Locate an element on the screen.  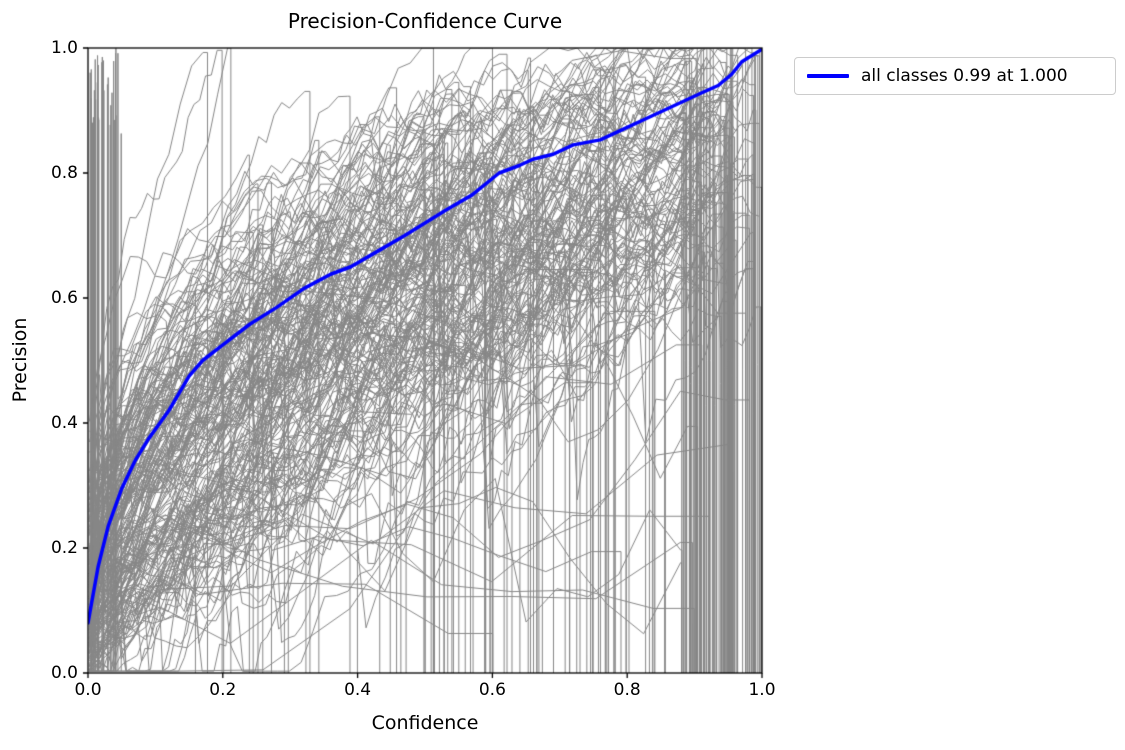
y-axis-label: Precision is located at coordinates (20, 360).